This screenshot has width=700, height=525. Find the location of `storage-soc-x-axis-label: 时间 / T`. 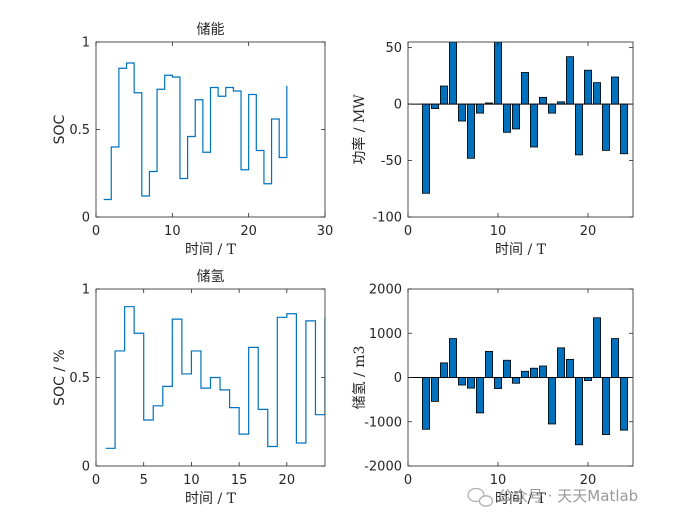

storage-soc-x-axis-label: 时间 / T is located at coordinates (211, 250).